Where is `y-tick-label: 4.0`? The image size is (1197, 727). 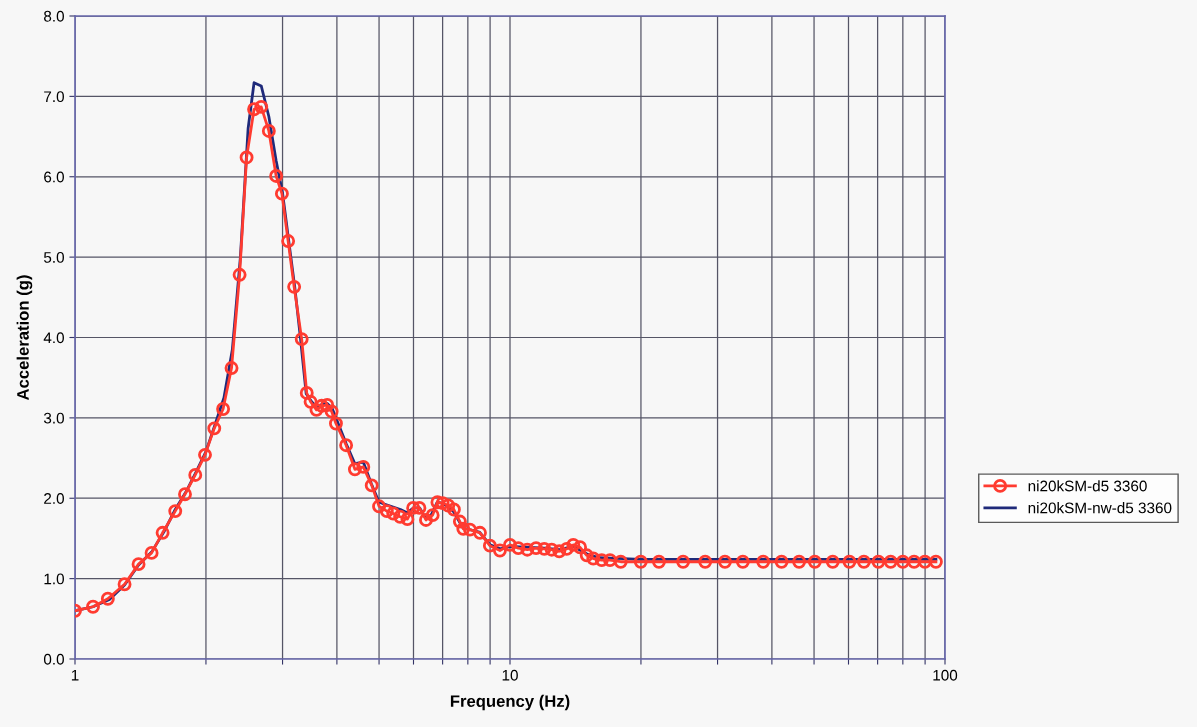 y-tick-label: 4.0 is located at coordinates (53, 338).